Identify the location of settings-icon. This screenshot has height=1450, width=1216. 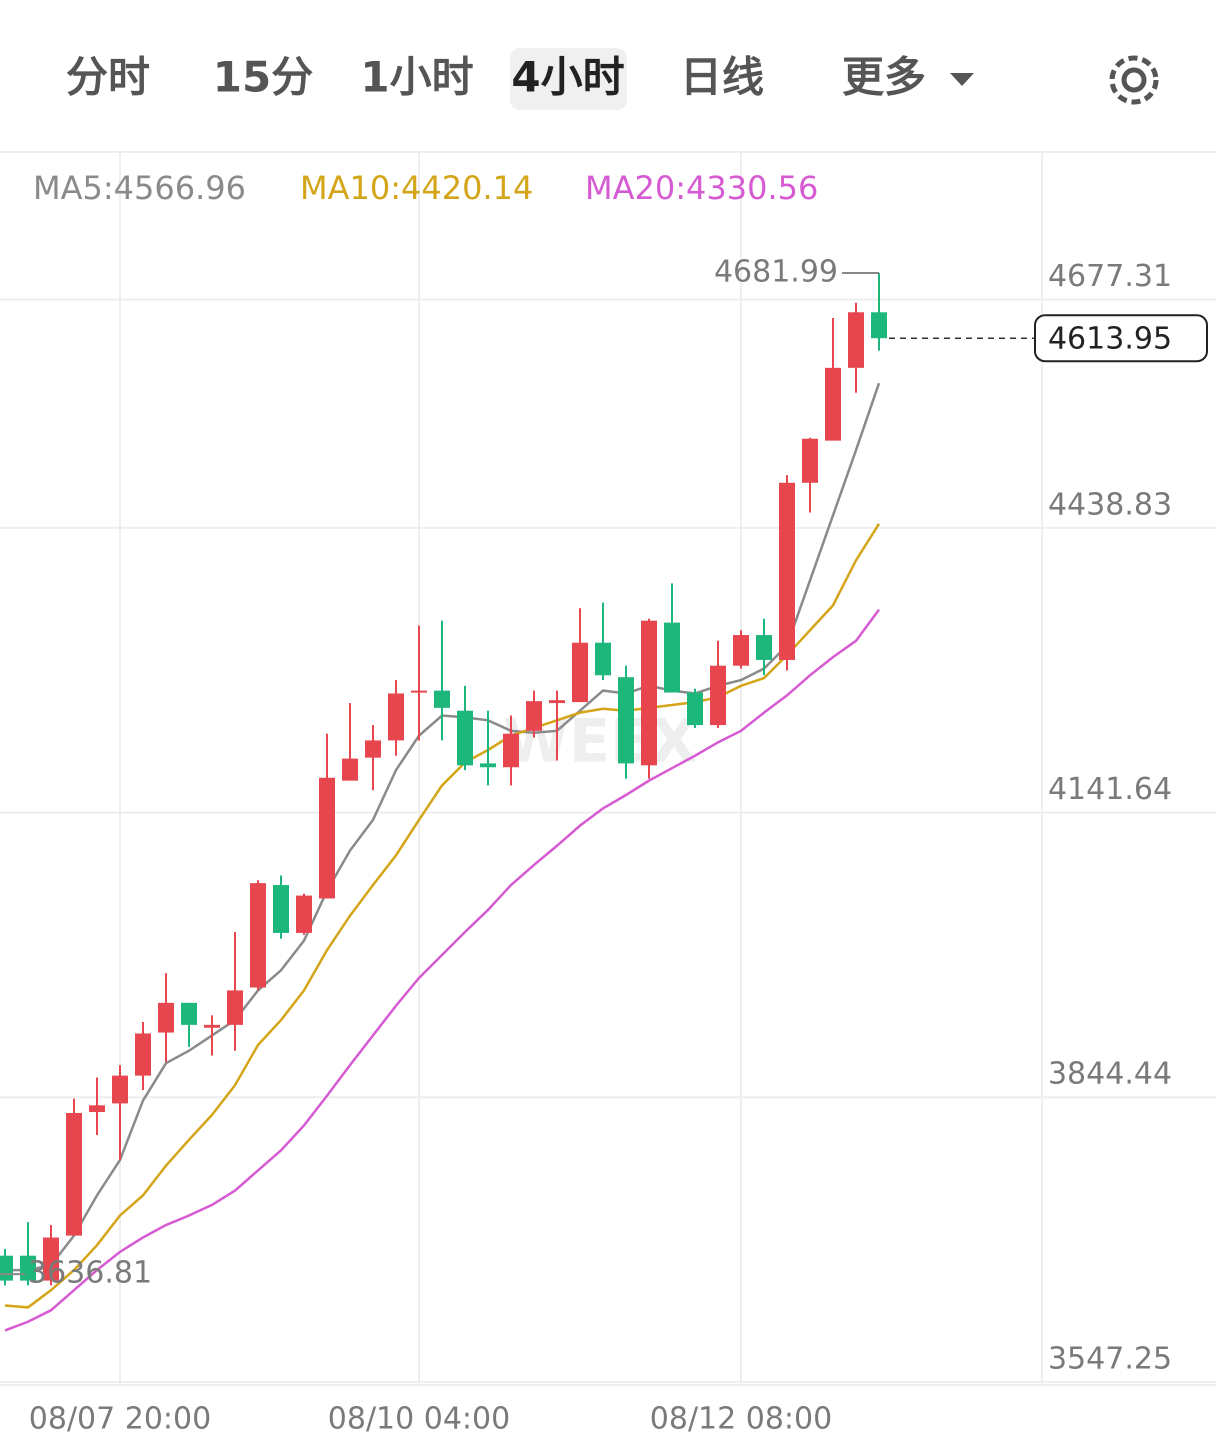
(1134, 80).